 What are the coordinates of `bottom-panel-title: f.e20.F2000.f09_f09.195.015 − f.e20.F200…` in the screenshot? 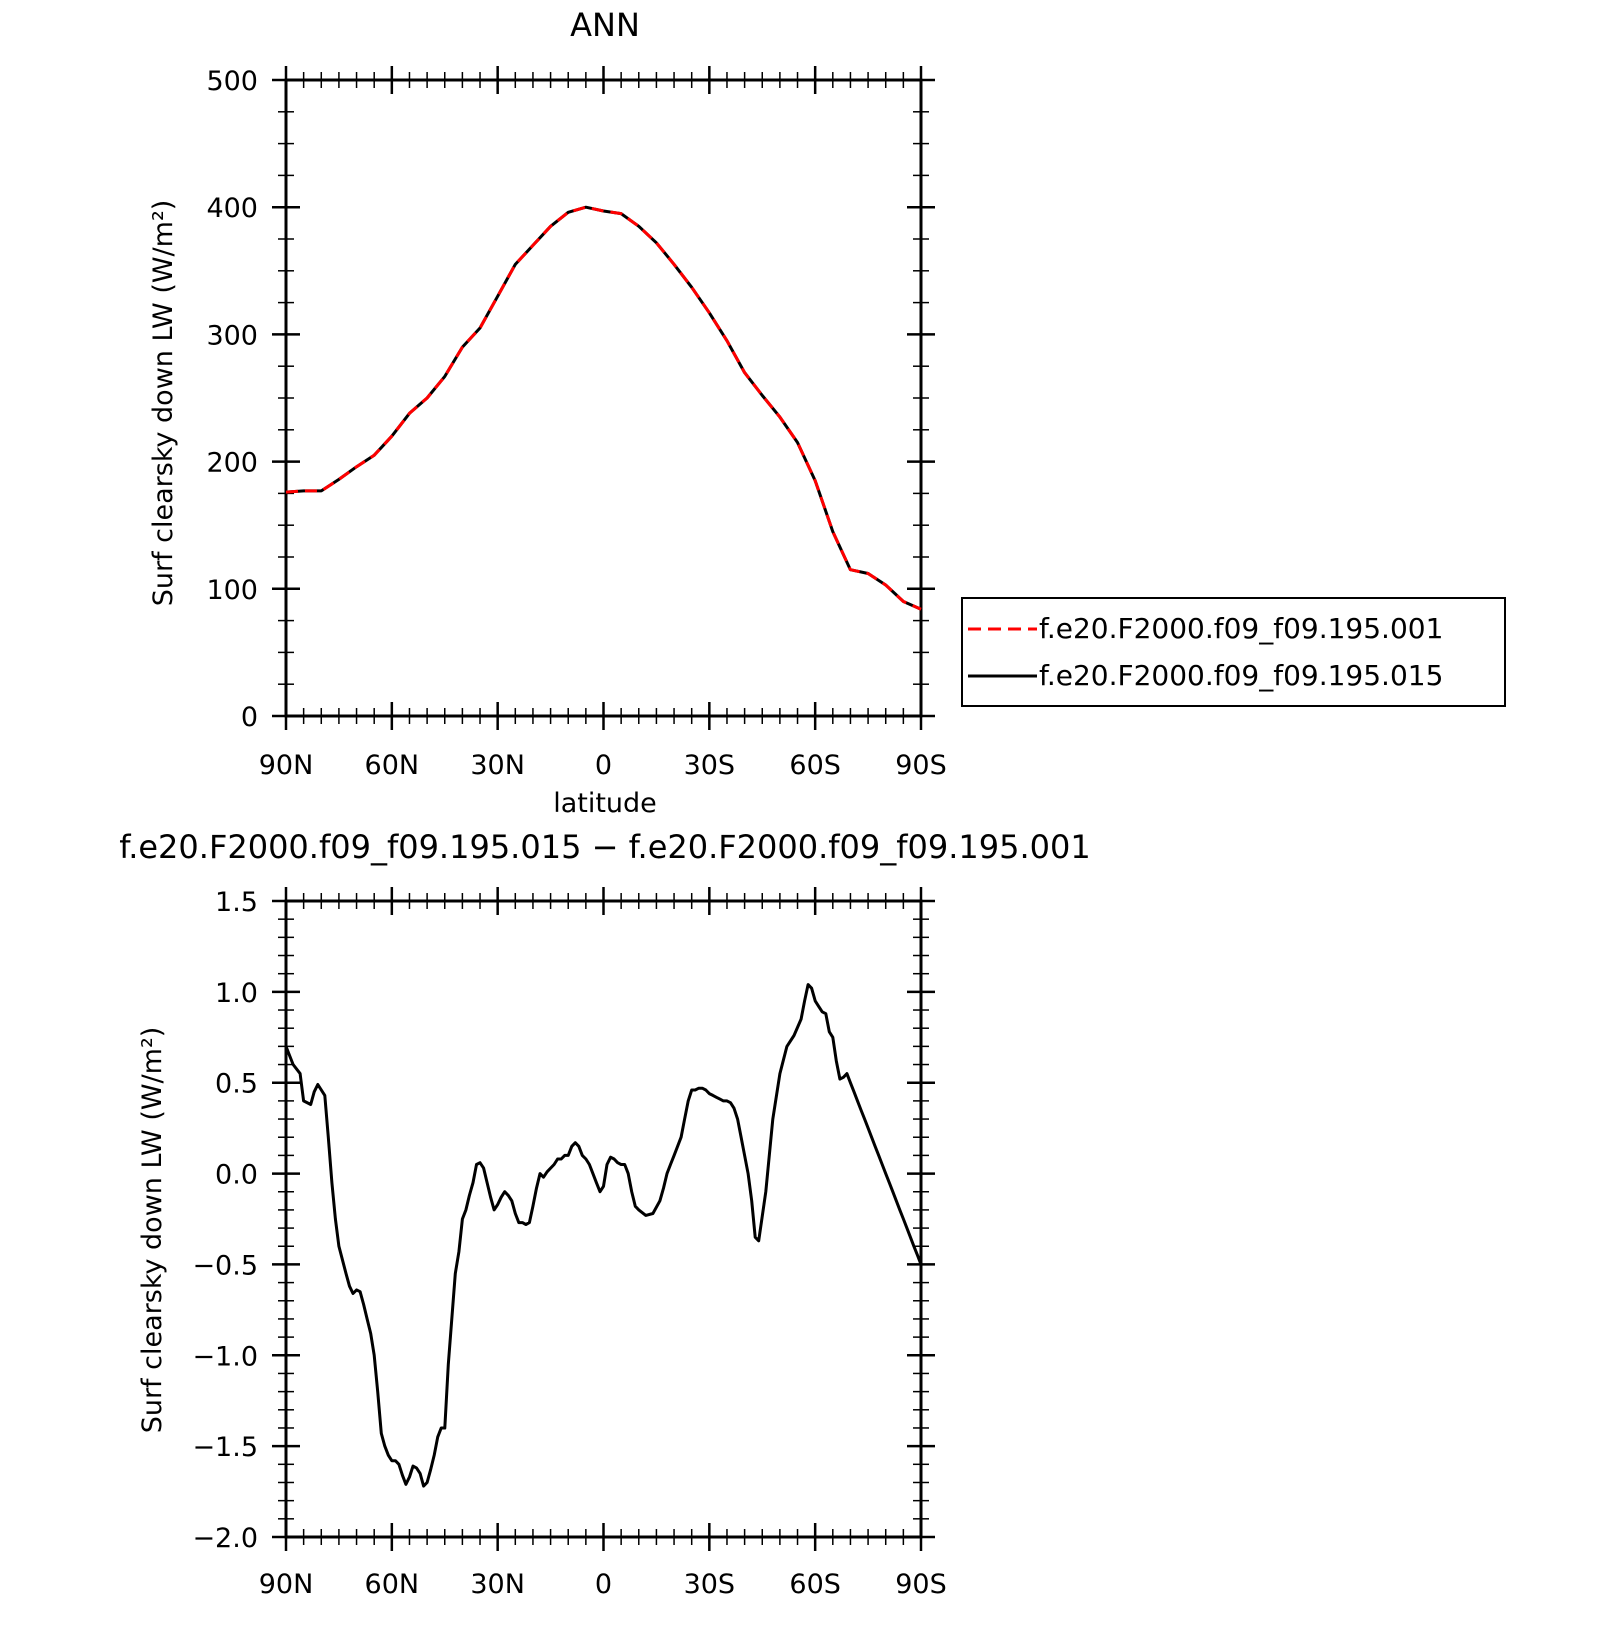 It's located at (605, 847).